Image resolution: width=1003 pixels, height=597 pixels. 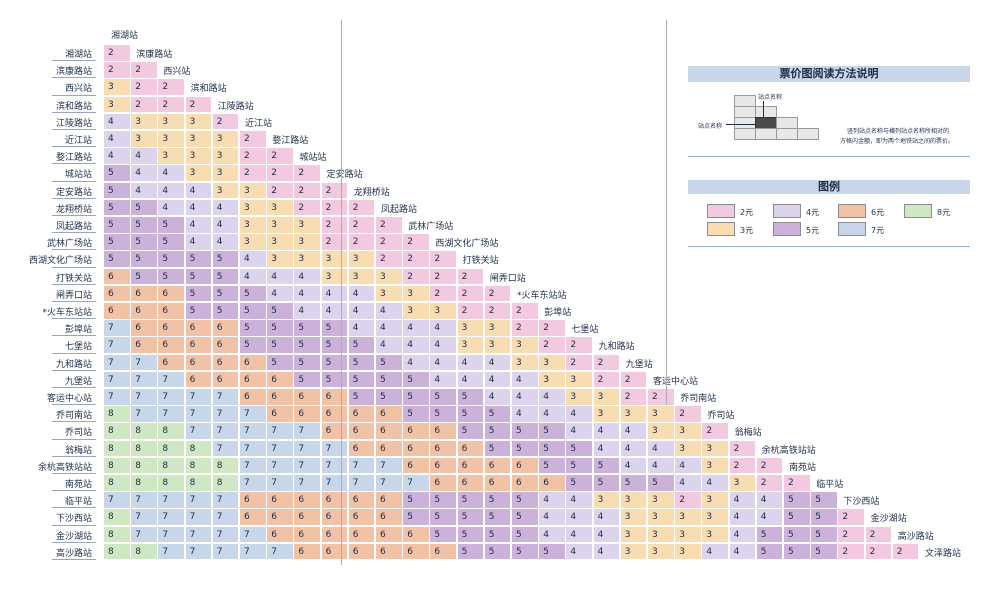 What do you see at coordinates (177, 72) in the screenshot?
I see `station-label: 西兴站` at bounding box center [177, 72].